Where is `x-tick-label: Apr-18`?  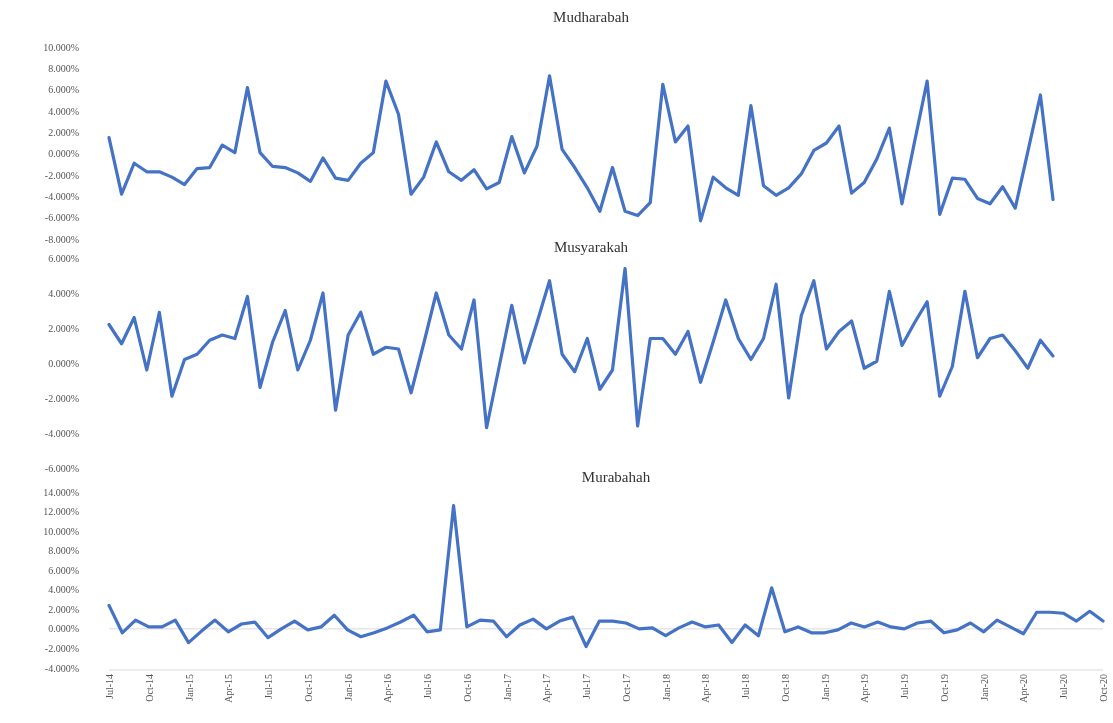
x-tick-label: Apr-18 is located at coordinates (706, 688).